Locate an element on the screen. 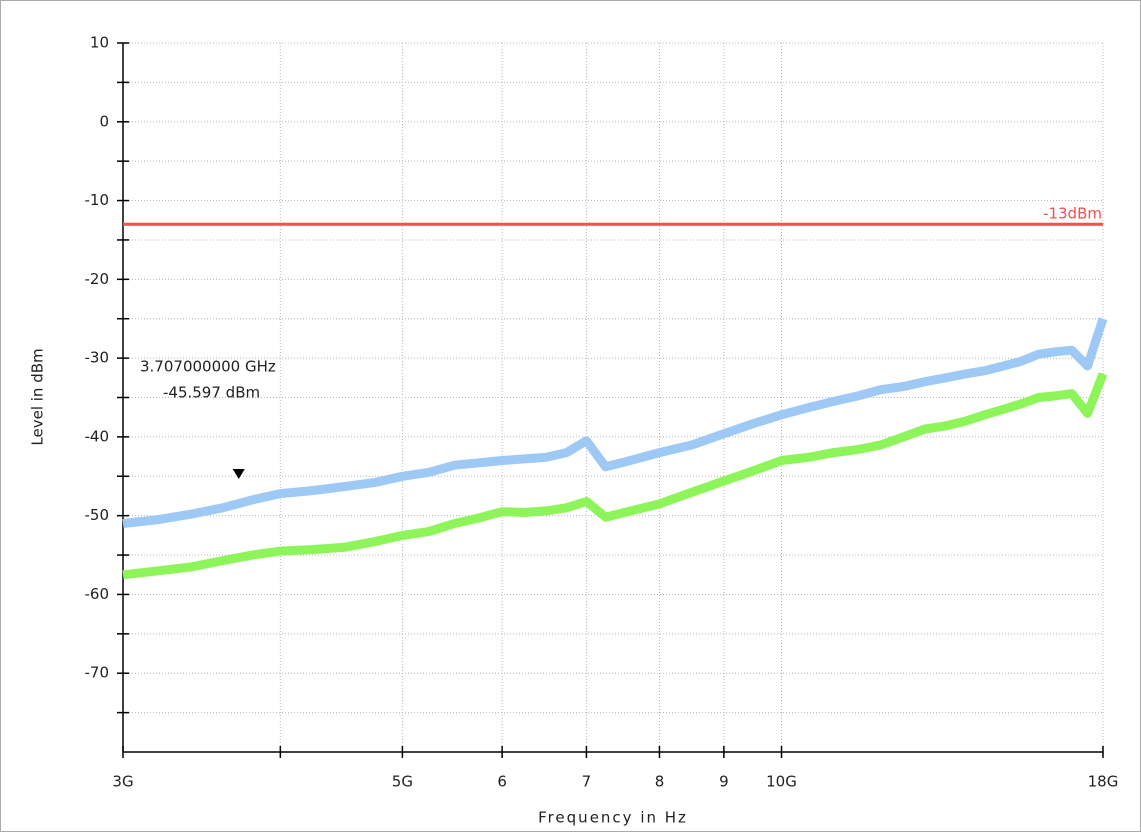 Image resolution: width=1141 pixels, height=832 pixels. marker-label: -45.597 dBm is located at coordinates (211, 393).